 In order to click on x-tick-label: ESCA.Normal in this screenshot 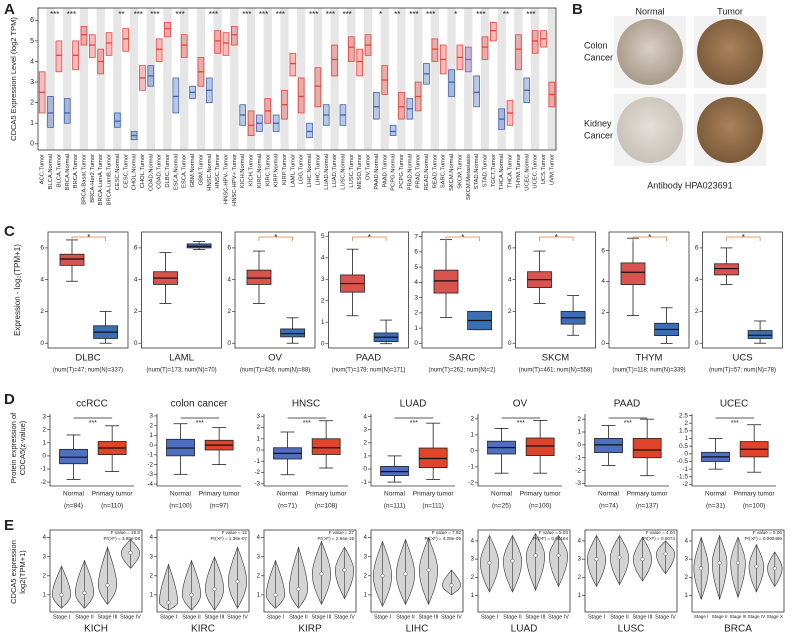, I will do `click(176, 172)`.